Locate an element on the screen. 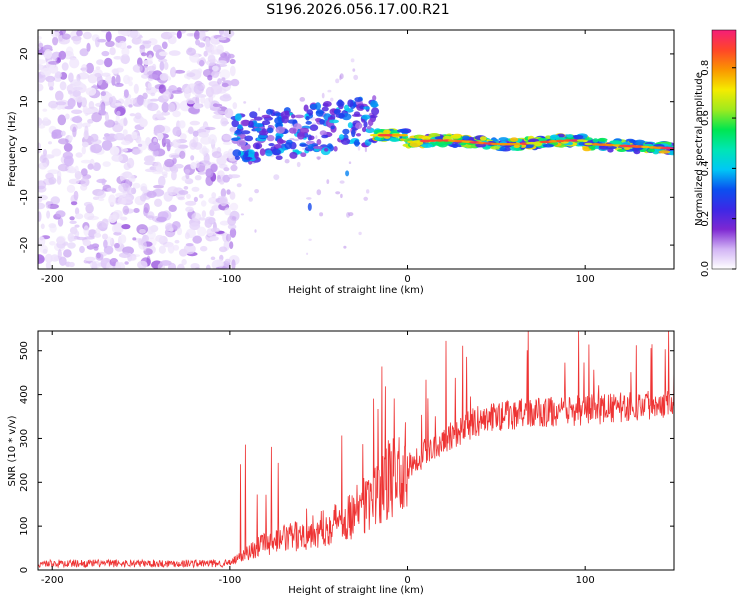 The height and width of the screenshot is (604, 750). x-tick-label: 0 is located at coordinates (407, 580).